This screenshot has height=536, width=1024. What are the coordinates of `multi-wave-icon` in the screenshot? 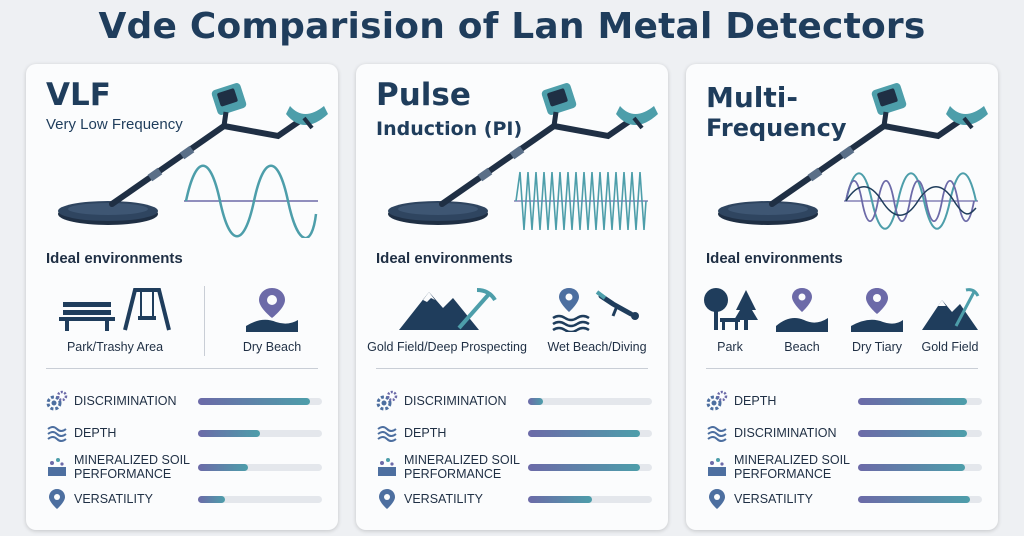 It's located at (911, 201).